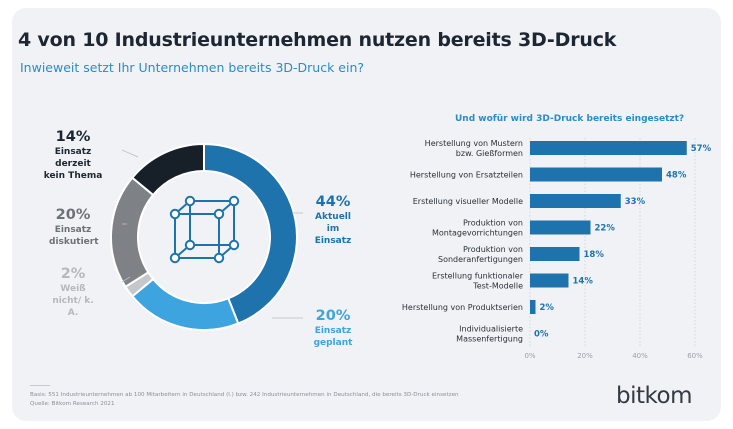 This screenshot has width=733, height=429. Describe the element at coordinates (74, 236) in the screenshot. I see `donut-label-diskutiert-text: Einsatz diskutiert` at that location.